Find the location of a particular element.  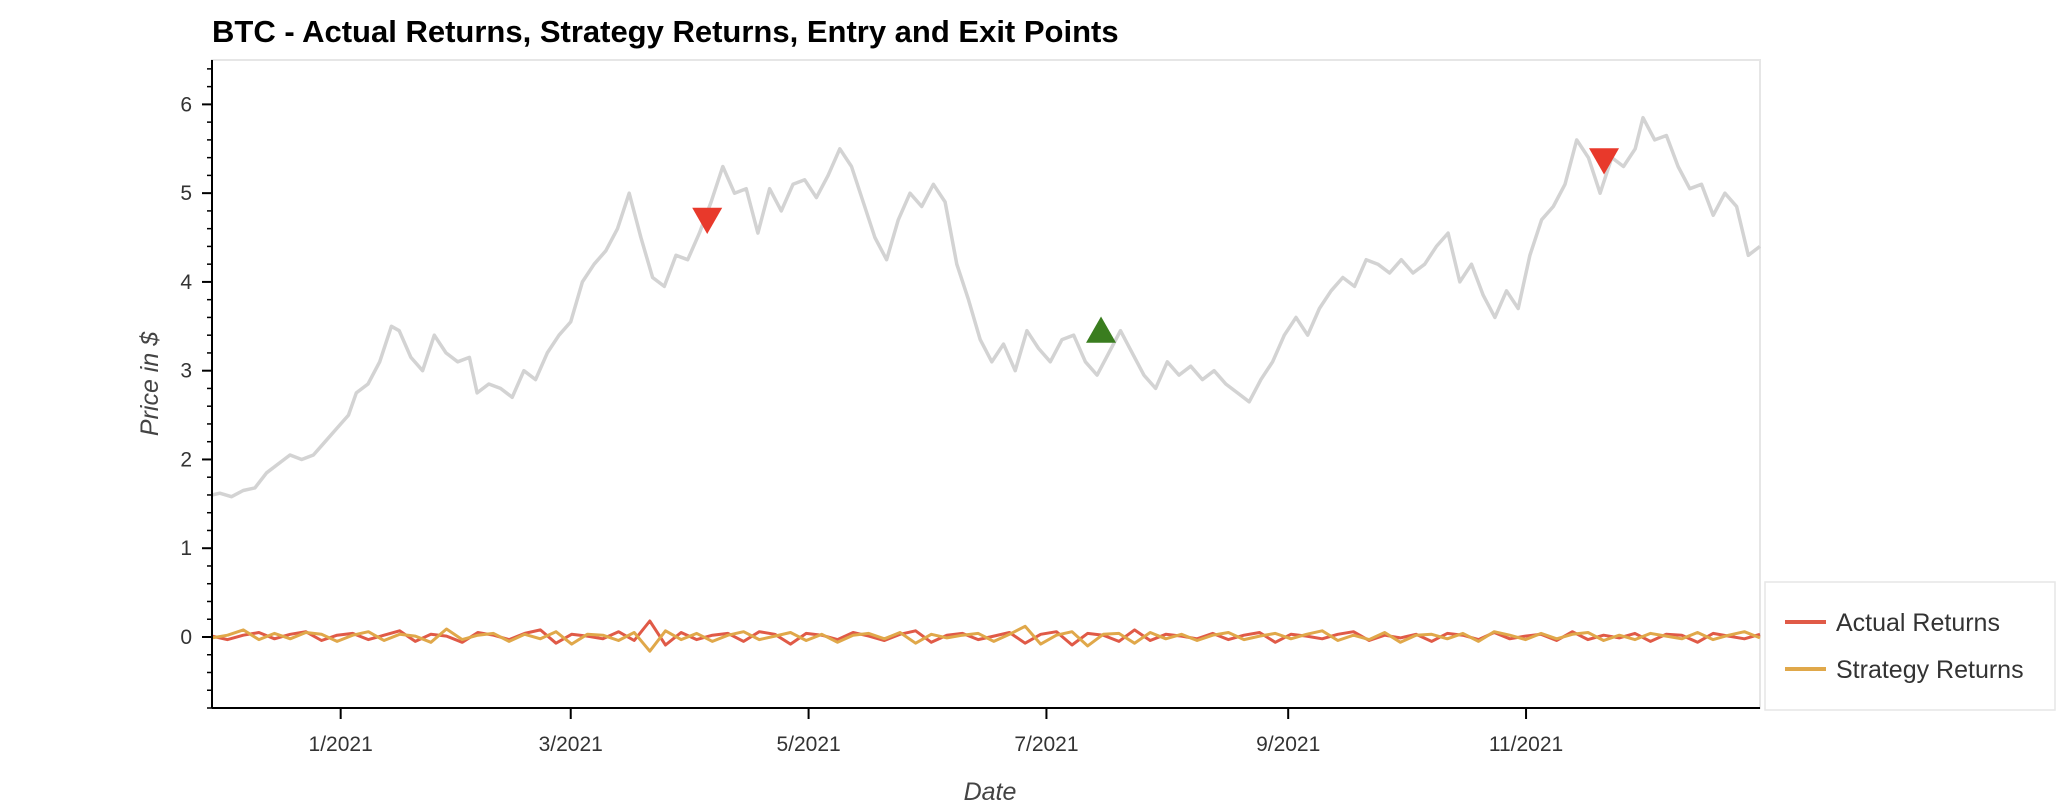

x-tick-label: 3/2021 is located at coordinates (571, 744).